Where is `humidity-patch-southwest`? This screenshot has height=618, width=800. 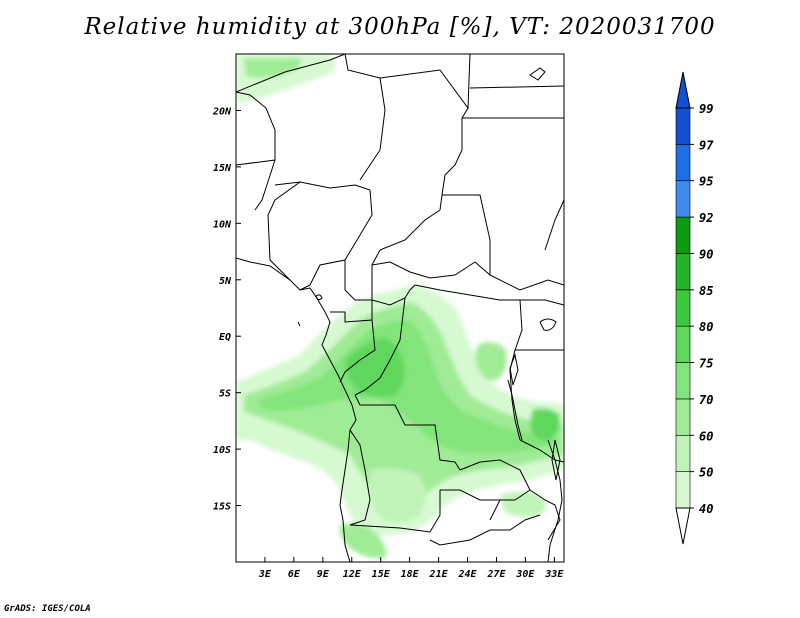
humidity-patch-southwest is located at coordinates (363, 541).